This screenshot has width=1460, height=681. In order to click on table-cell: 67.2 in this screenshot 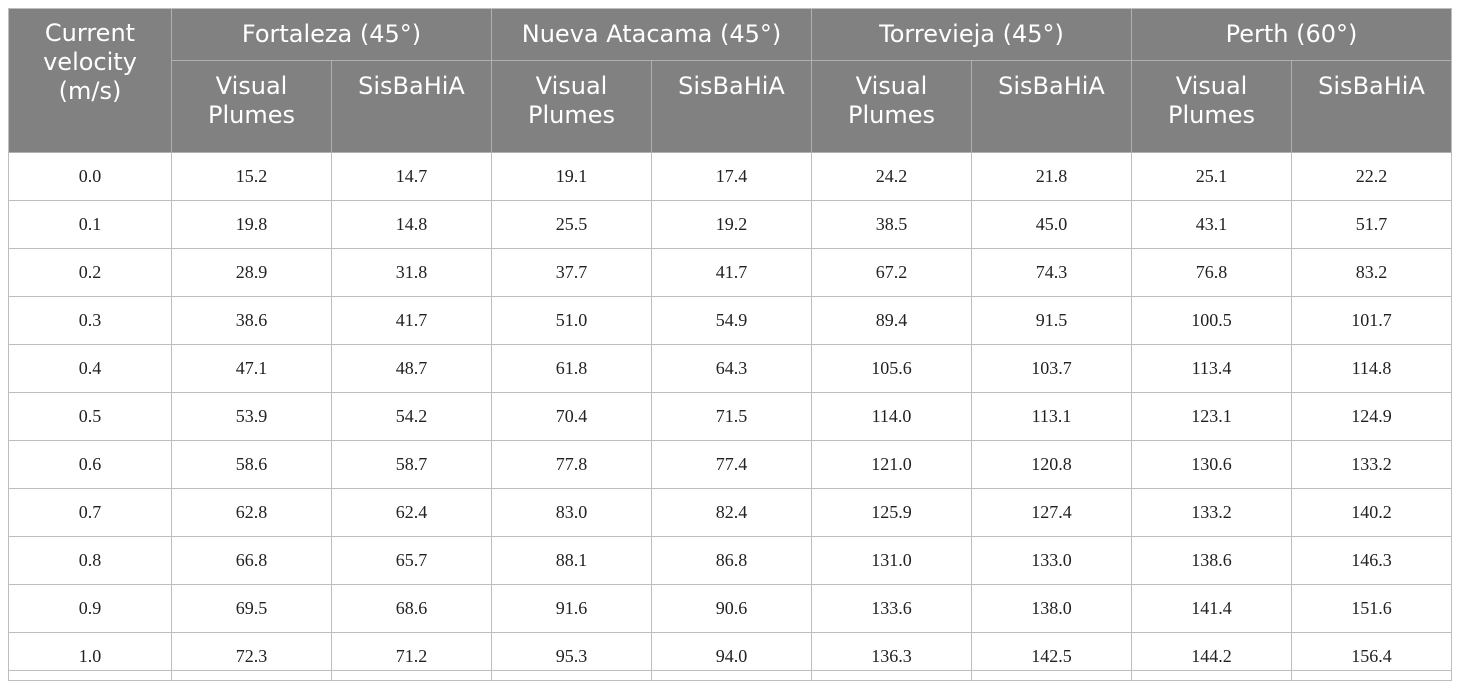, I will do `click(891, 272)`.